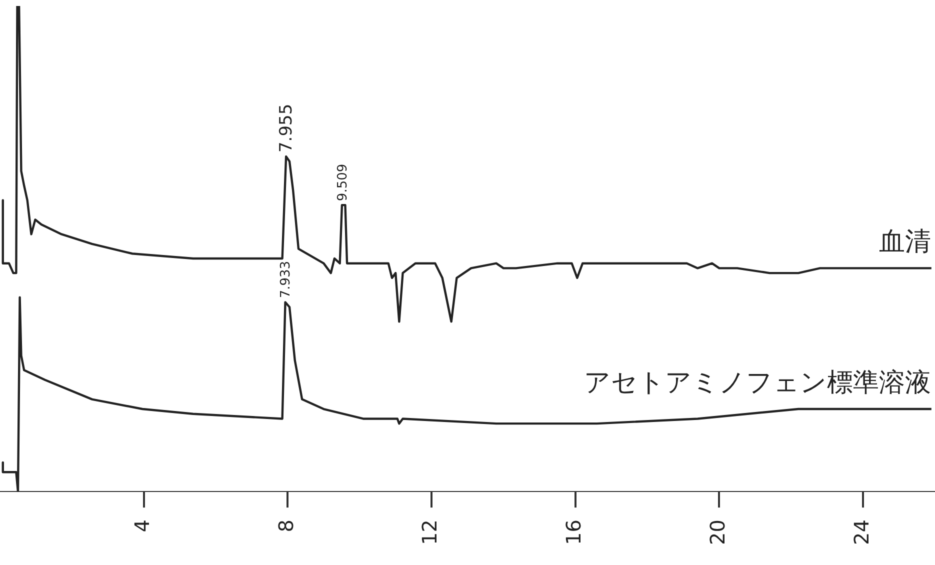 The width and height of the screenshot is (935, 565). I want to click on annotation: 9.509, so click(342, 183).